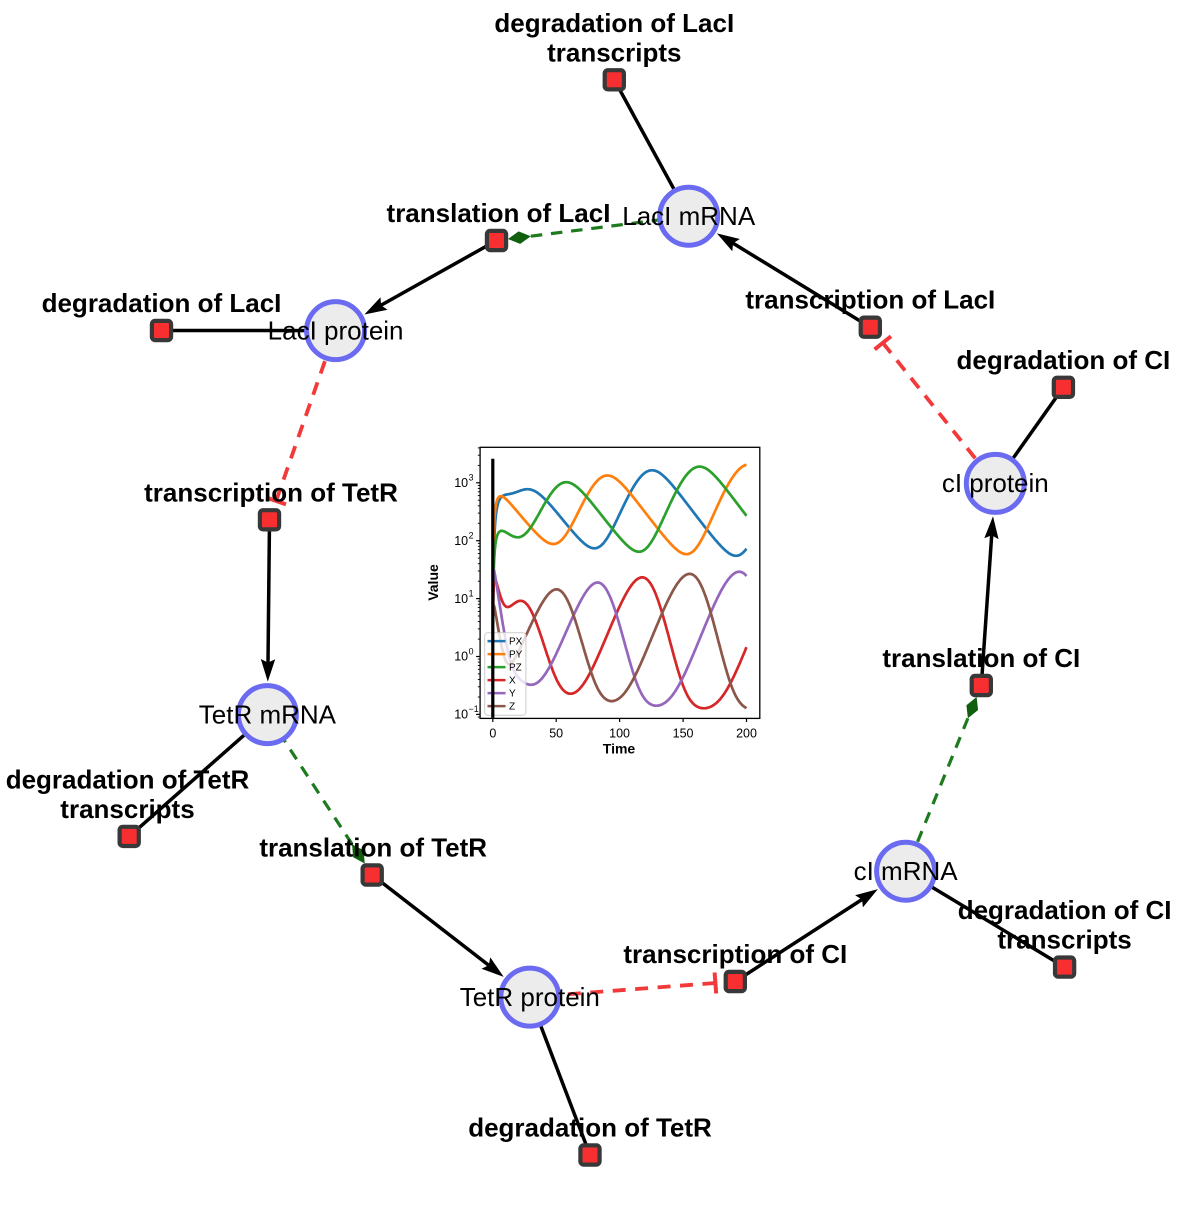 Image resolution: width=1189 pixels, height=1205 pixels. What do you see at coordinates (471, 478) in the screenshot?
I see `svg-text: 3` at bounding box center [471, 478].